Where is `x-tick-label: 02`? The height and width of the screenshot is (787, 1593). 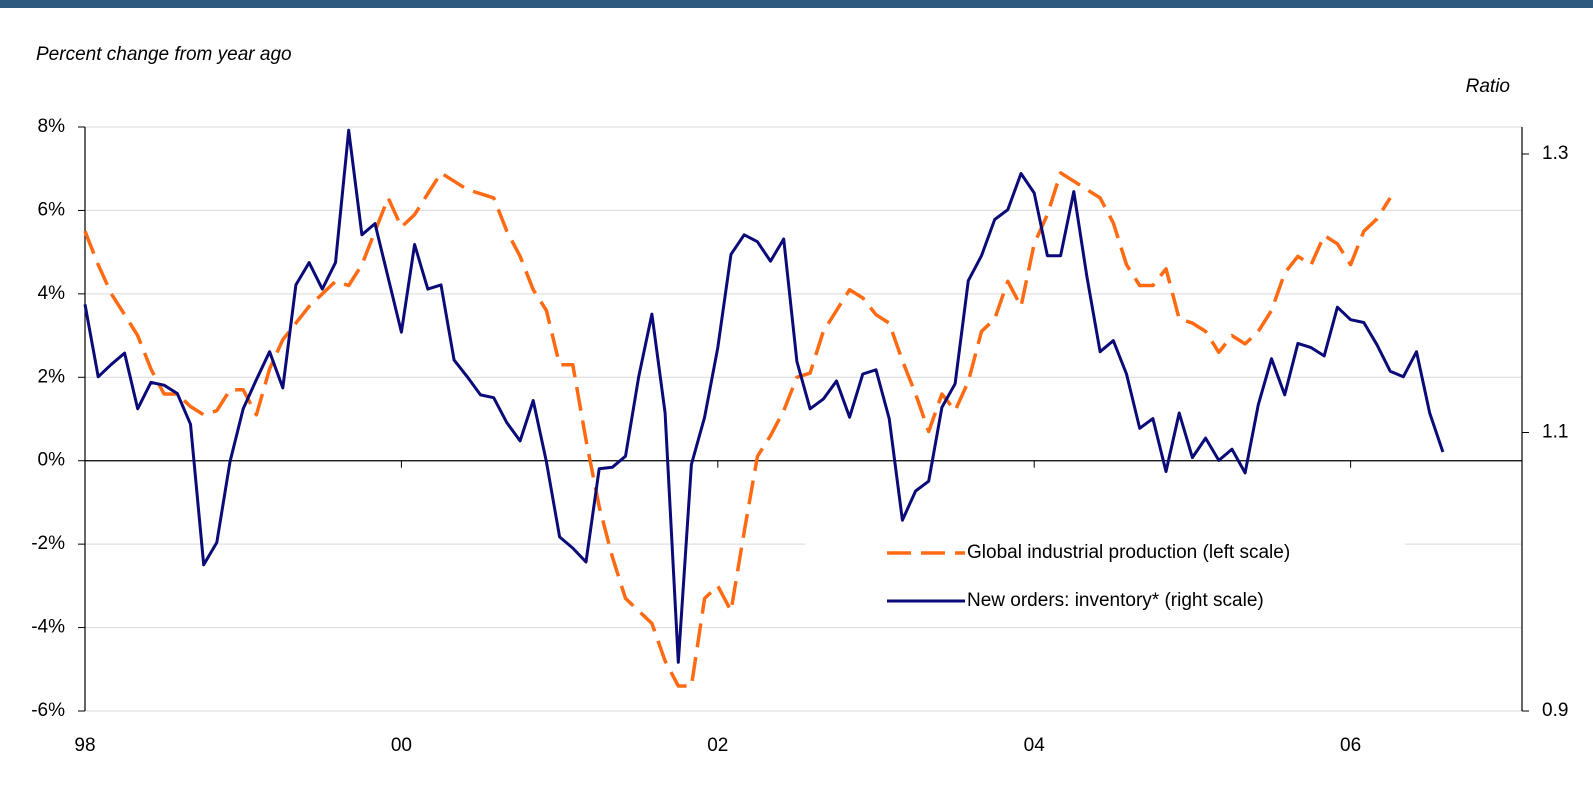
x-tick-label: 02 is located at coordinates (717, 745).